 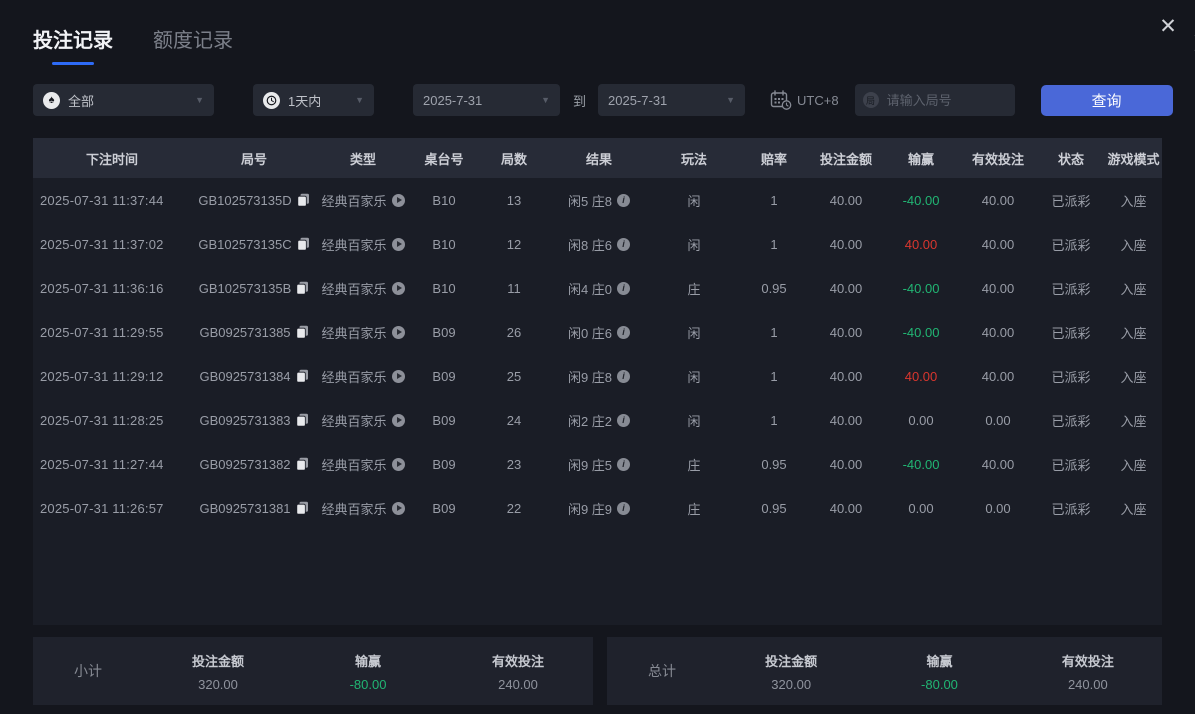 What do you see at coordinates (1133, 159) in the screenshot?
I see `column-header-mode: 游戏模式` at bounding box center [1133, 159].